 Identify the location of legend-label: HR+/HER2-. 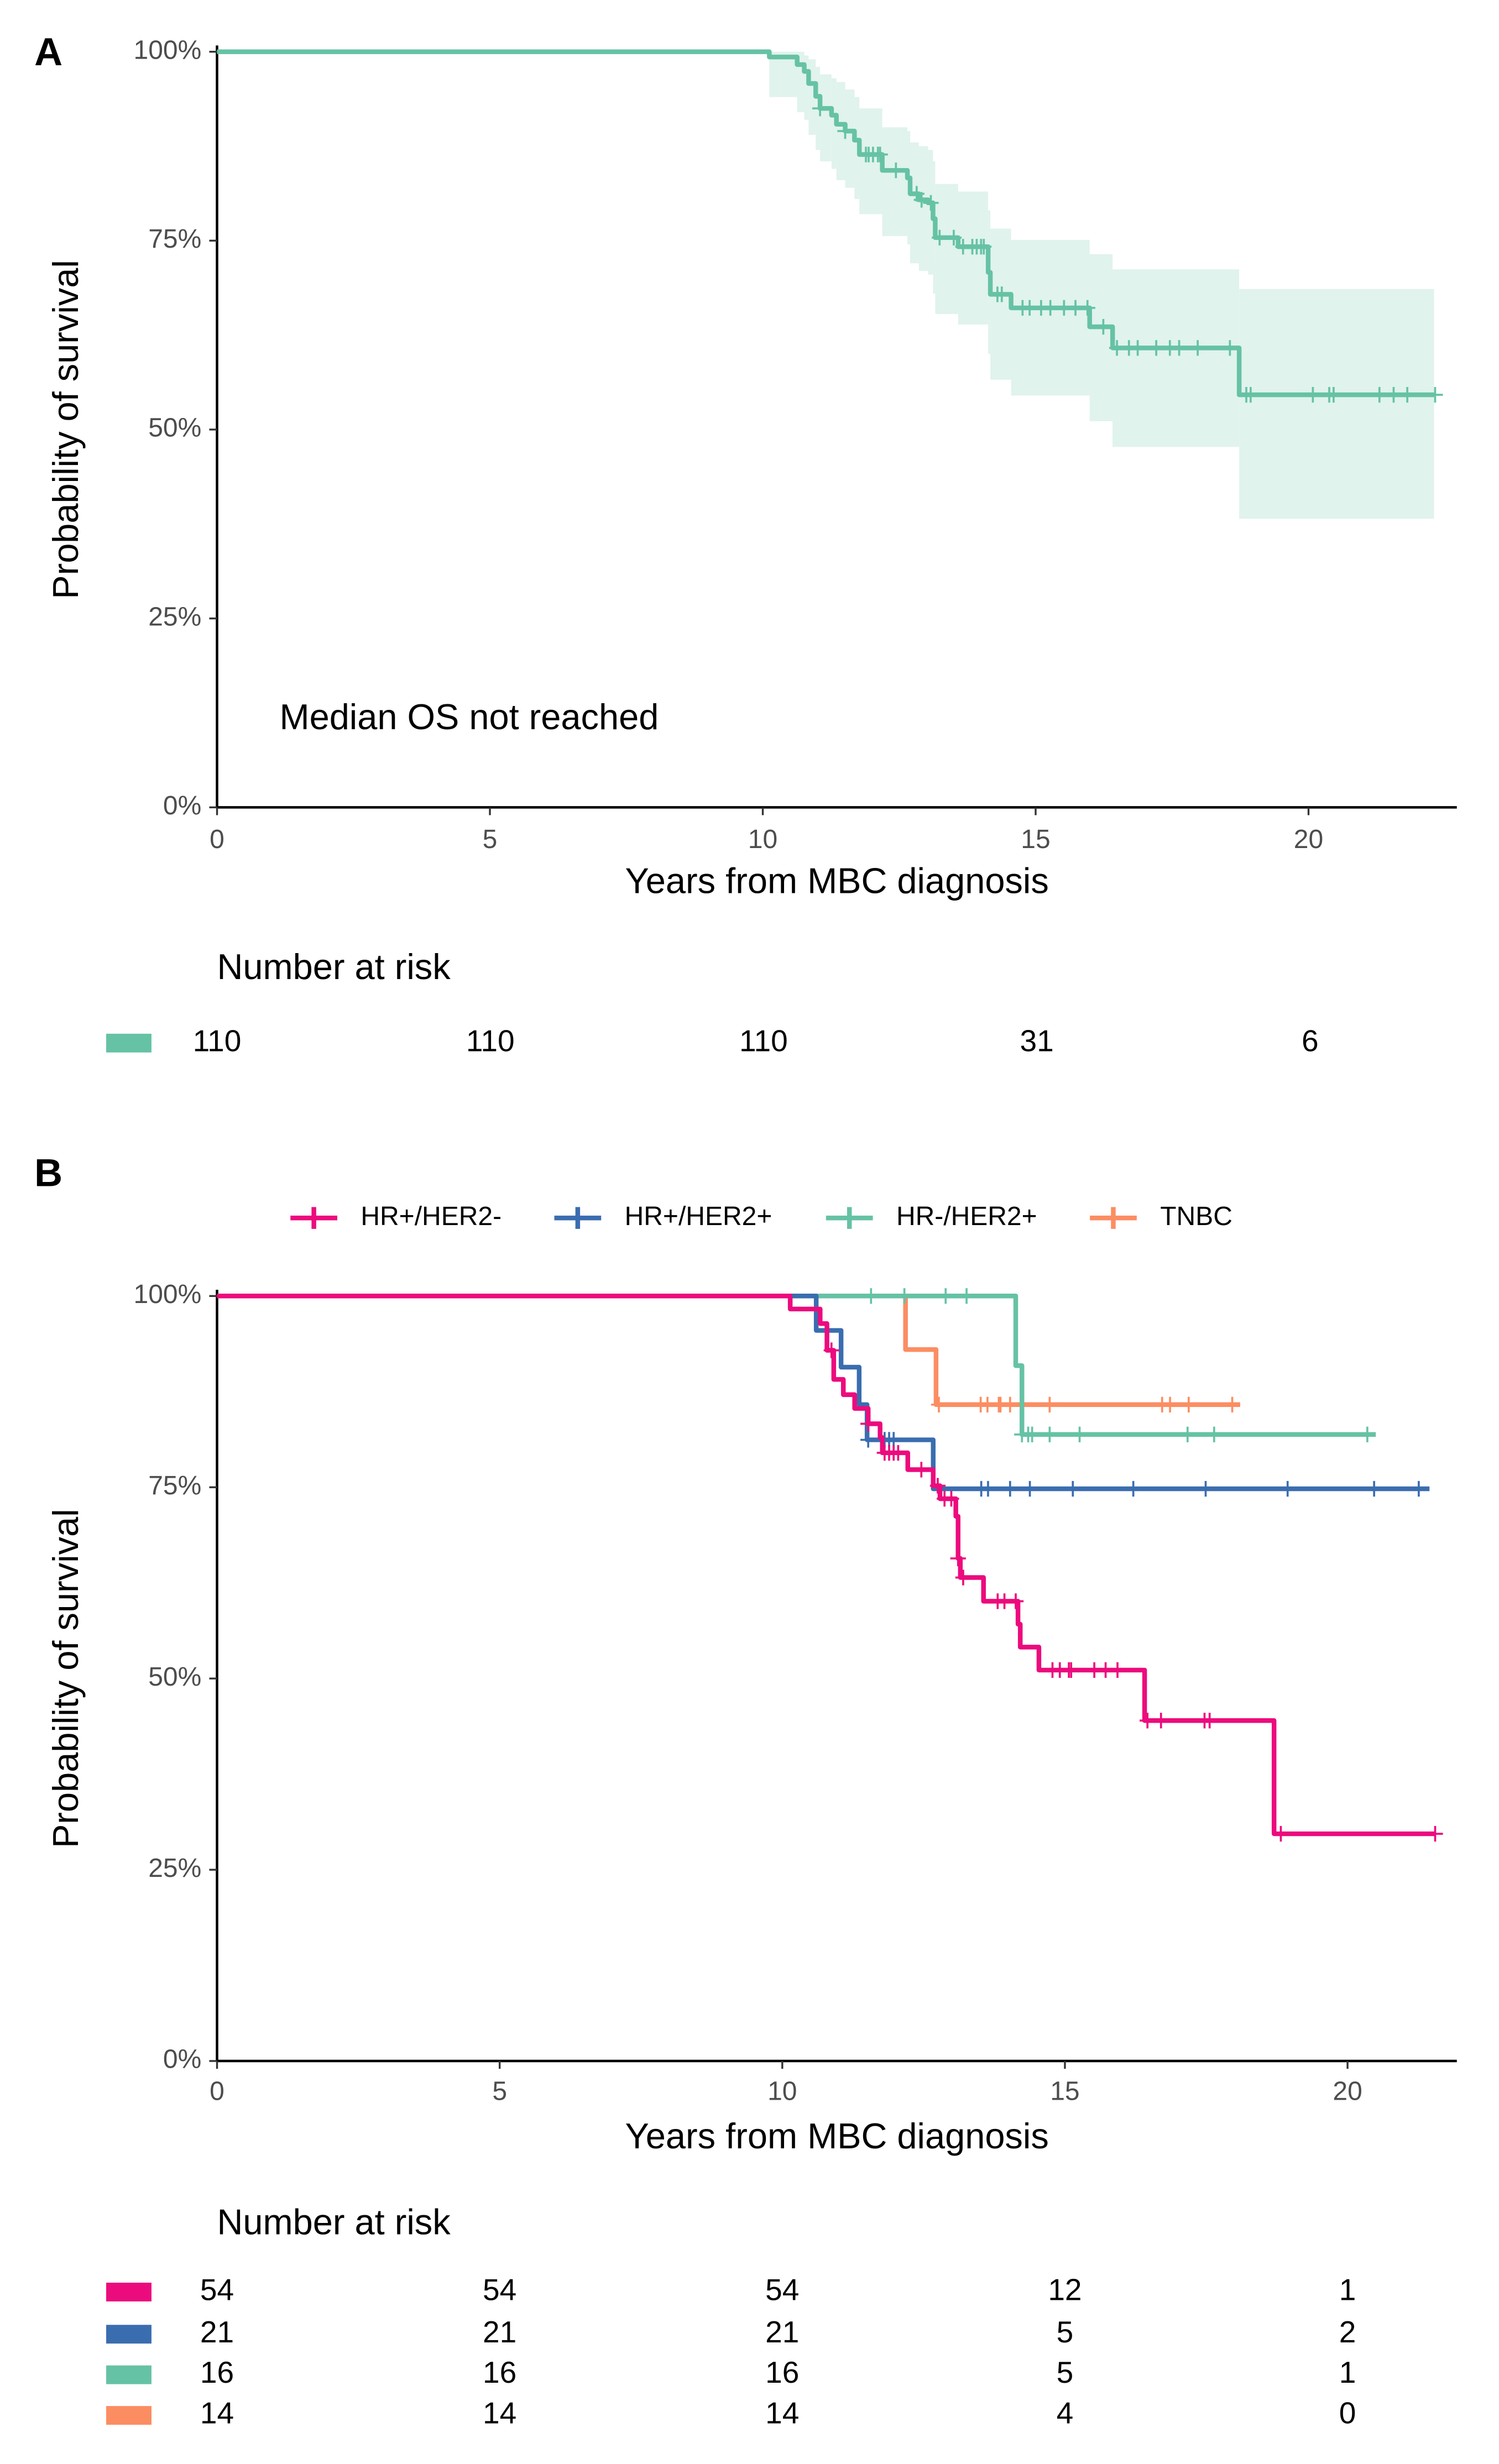
(431, 1216).